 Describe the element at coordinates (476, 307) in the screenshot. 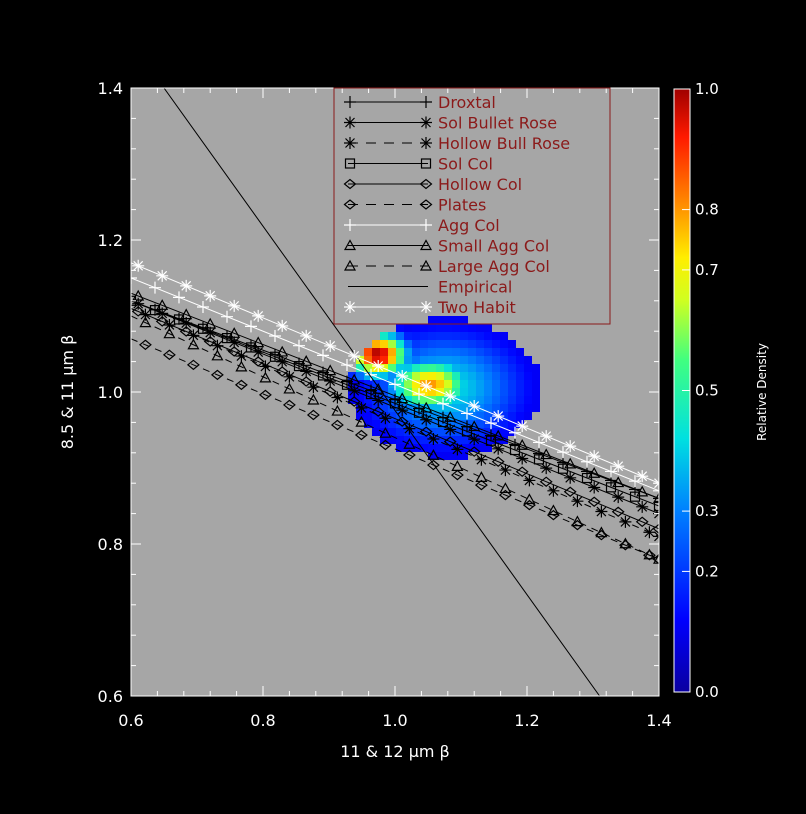

I see `legend-label: Two Habit` at that location.